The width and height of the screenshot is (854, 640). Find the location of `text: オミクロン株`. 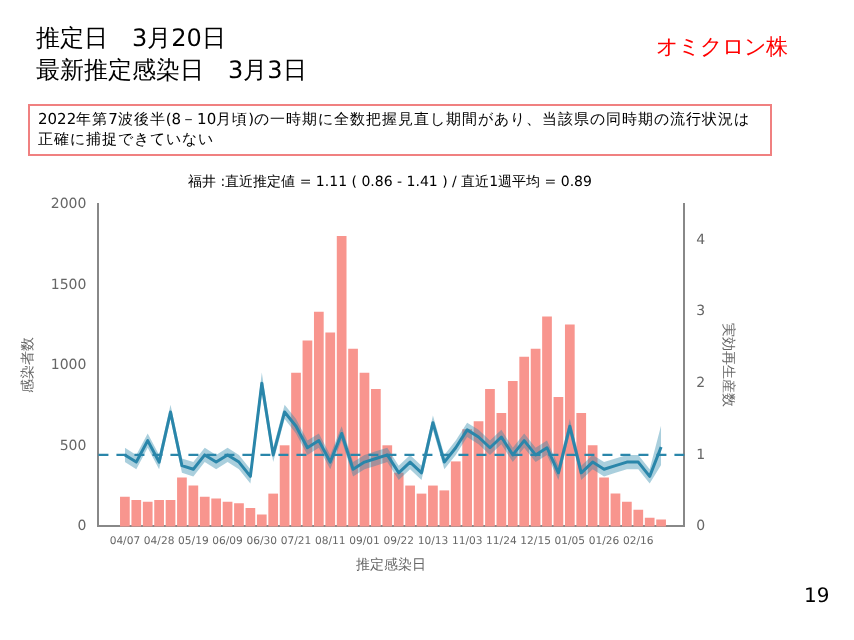

text: オミクロン株 is located at coordinates (722, 47).